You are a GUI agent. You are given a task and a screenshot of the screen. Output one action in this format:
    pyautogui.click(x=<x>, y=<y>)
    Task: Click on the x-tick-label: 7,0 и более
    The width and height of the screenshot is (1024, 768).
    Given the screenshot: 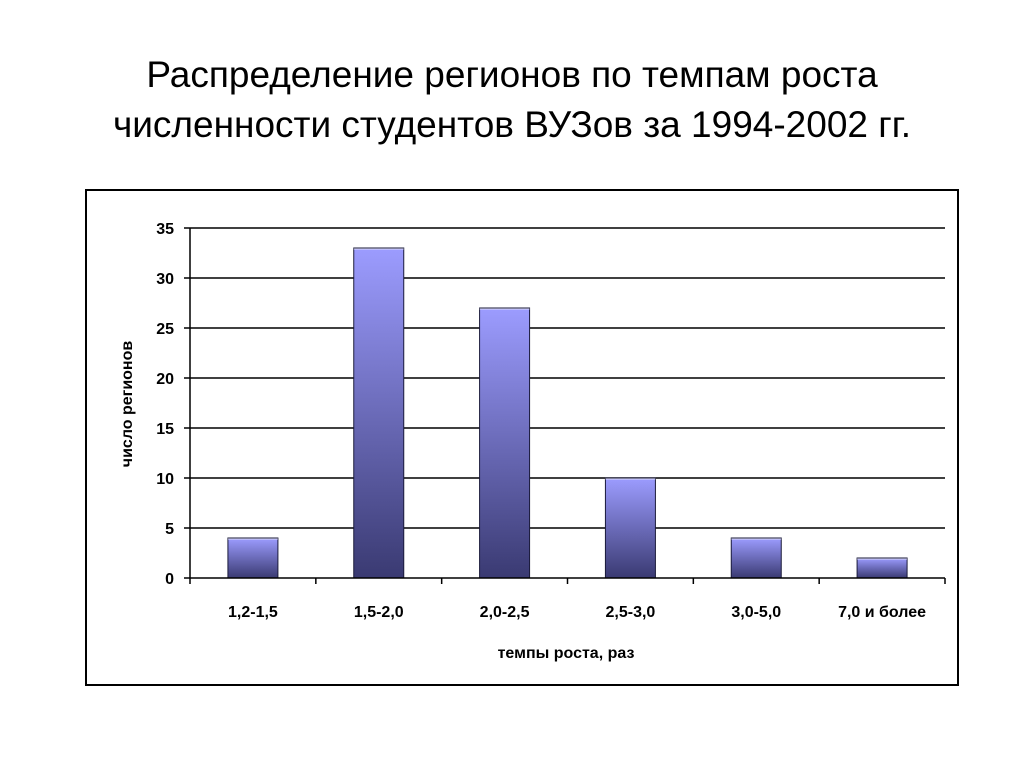 What is the action you would take?
    pyautogui.click(x=882, y=612)
    